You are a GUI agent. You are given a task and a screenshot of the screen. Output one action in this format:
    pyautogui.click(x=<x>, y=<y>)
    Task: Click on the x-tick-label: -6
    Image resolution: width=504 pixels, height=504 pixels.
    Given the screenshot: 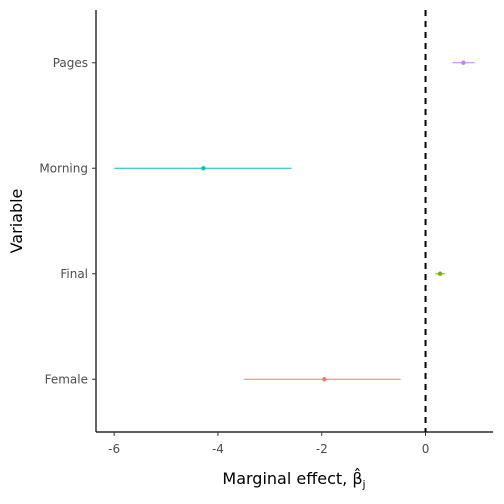 What is the action you would take?
    pyautogui.click(x=114, y=449)
    